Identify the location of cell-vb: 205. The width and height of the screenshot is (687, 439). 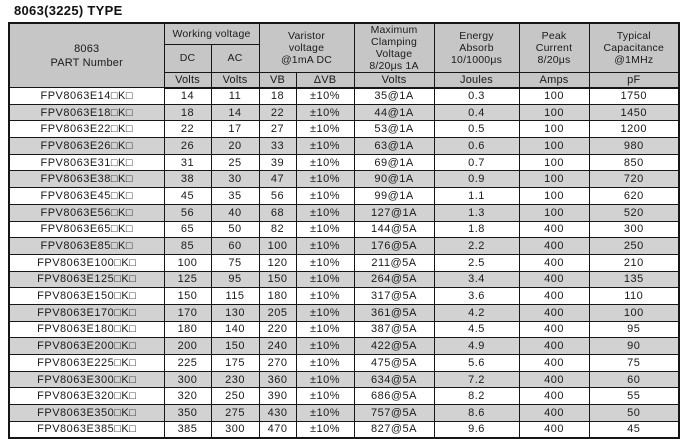
(277, 312).